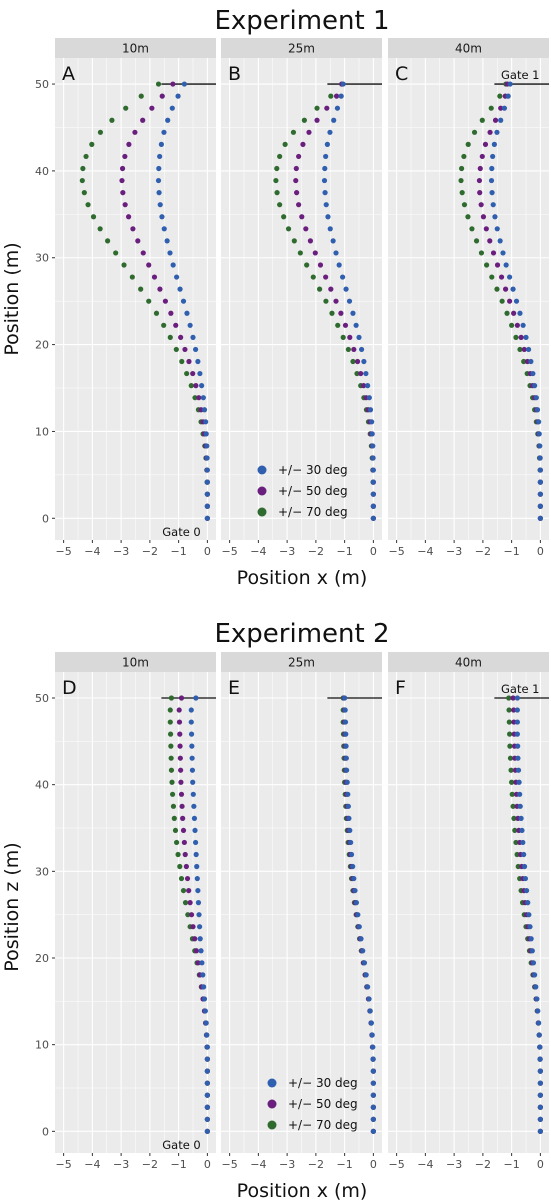 The width and height of the screenshot is (551, 1204). Describe the element at coordinates (468, 298) in the screenshot. I see `panel-c: 40m −5 −4 −3 −2 −1 0 C Gate 1` at that location.